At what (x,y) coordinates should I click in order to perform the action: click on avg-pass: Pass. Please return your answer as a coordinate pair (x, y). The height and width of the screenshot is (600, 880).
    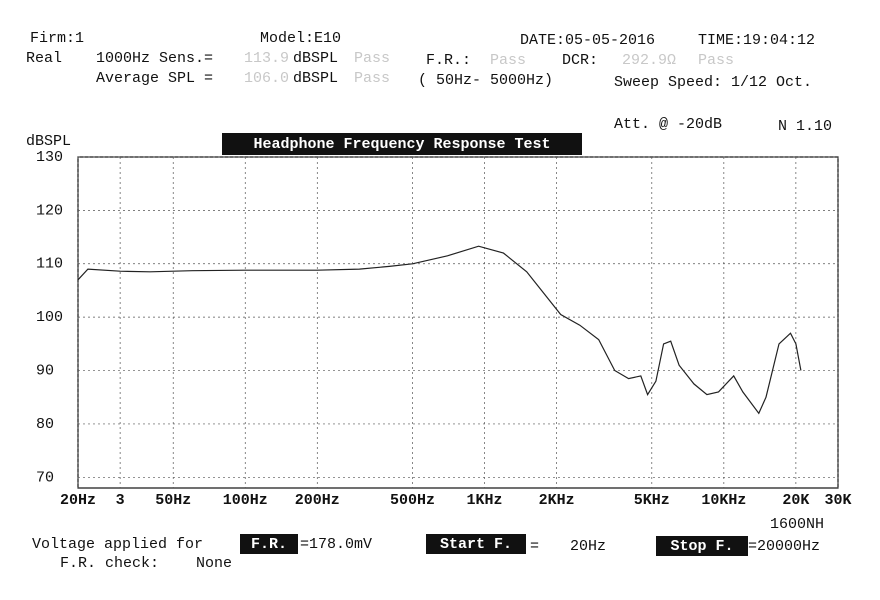
    Looking at the image, I should click on (372, 78).